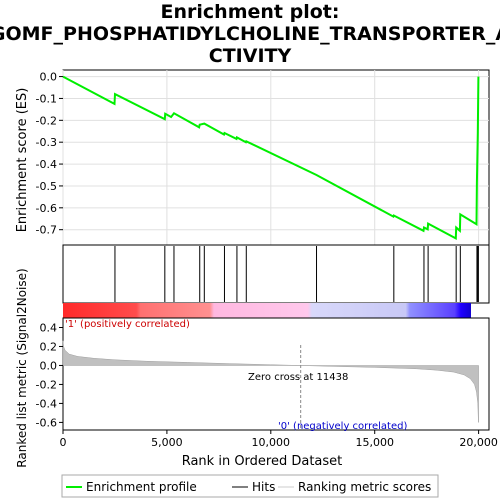 Image resolution: width=500 pixels, height=500 pixels. I want to click on es-y-ticks: 0.0 -0.1 -0.2 -0.3 -0.4 -0.5 -0.6 -0.7, so click(49, 154).